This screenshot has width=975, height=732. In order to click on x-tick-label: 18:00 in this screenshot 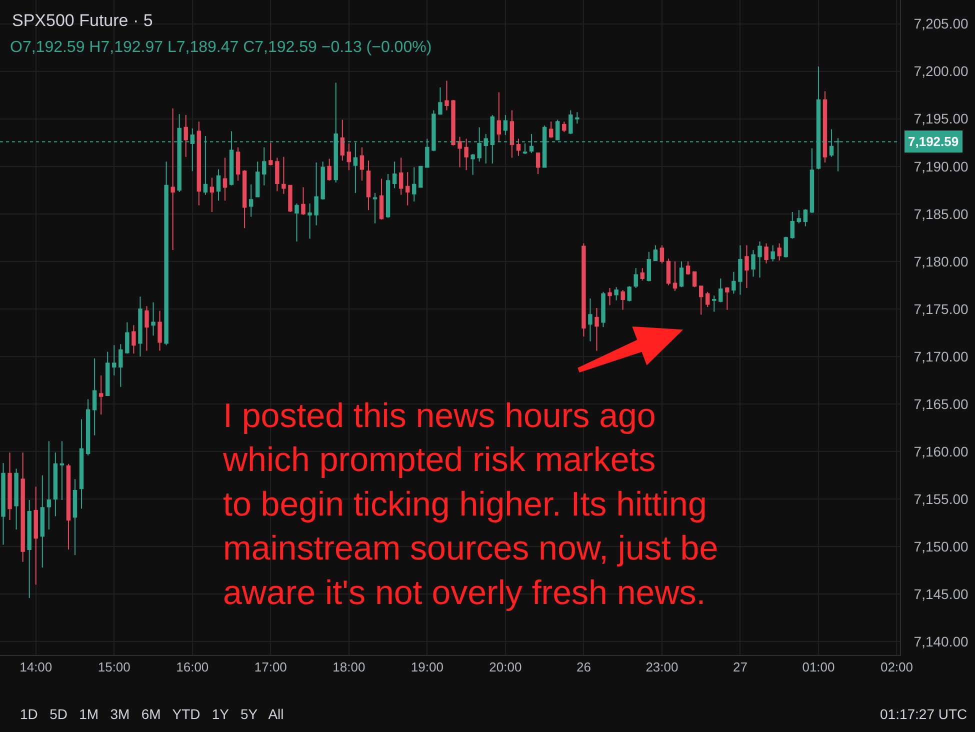, I will do `click(349, 667)`.